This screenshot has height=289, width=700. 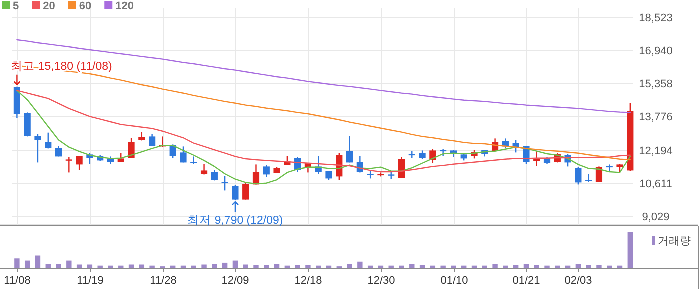 What do you see at coordinates (125, 6) in the screenshot?
I see `legend-label: 120` at bounding box center [125, 6].